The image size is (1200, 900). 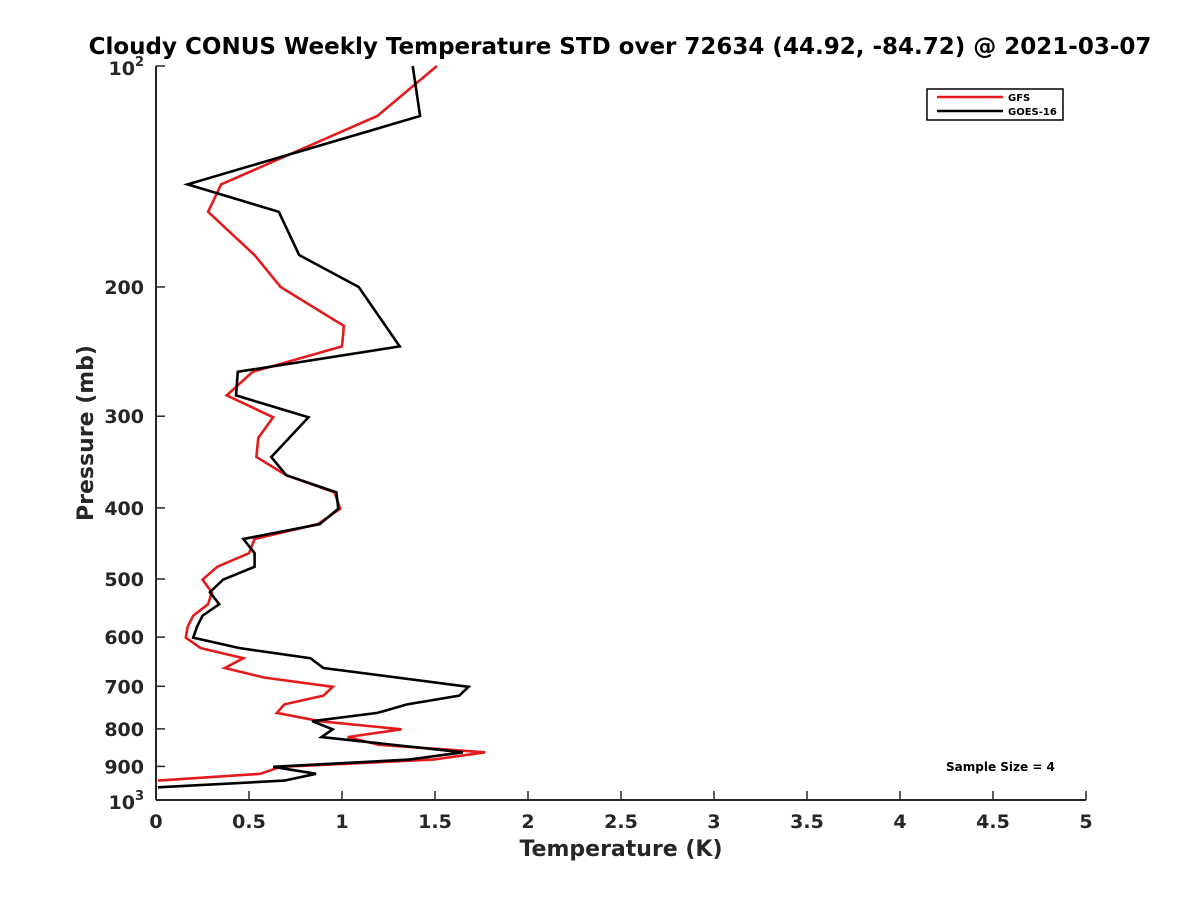 What do you see at coordinates (807, 822) in the screenshot?
I see `x-tick-label: 3.5` at bounding box center [807, 822].